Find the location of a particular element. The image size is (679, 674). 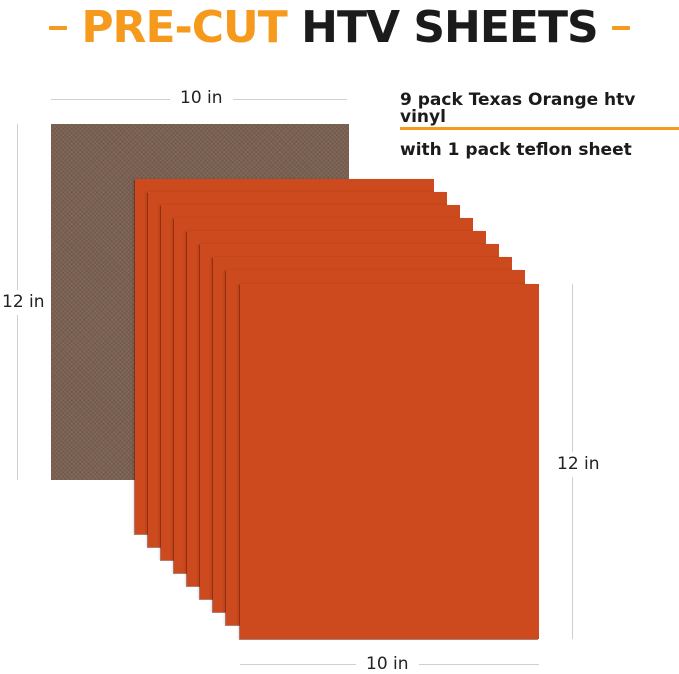

vinyl-height-label: 12 in is located at coordinates (578, 464).